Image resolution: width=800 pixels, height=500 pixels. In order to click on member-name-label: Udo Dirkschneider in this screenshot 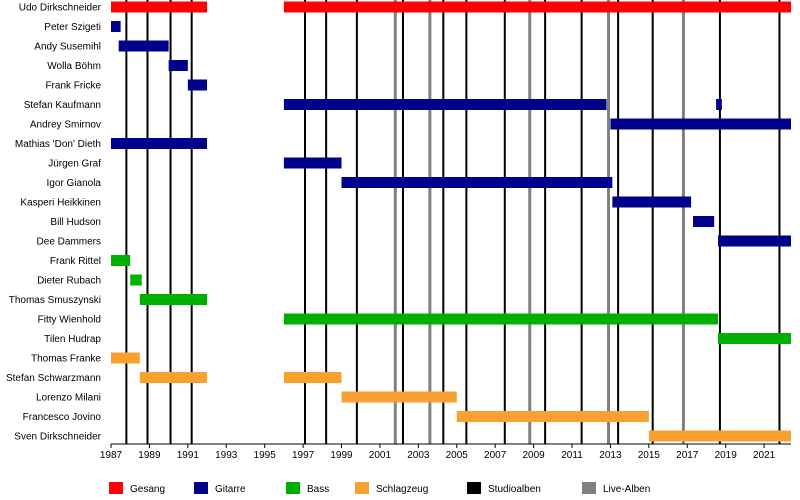, I will do `click(60, 8)`.